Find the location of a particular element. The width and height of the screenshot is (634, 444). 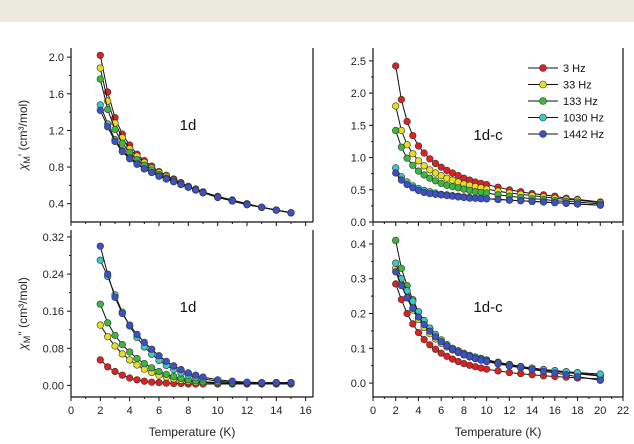

legend-entry: 1030 Hz is located at coordinates (566, 119).